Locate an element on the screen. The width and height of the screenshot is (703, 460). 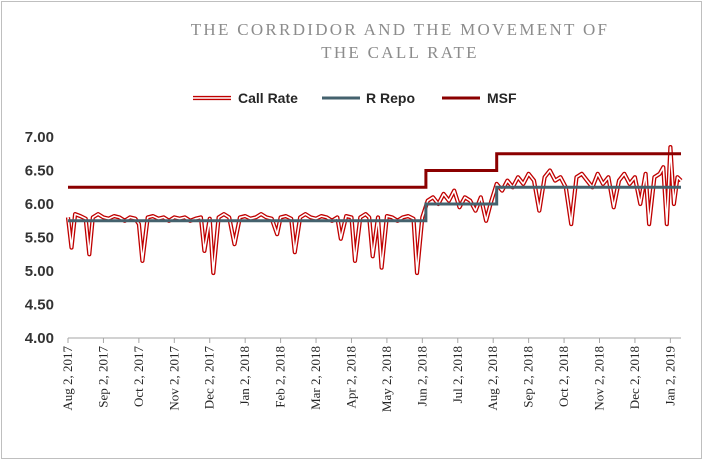
x-tick-label: Jan 2, 2018 is located at coordinates (244, 376).